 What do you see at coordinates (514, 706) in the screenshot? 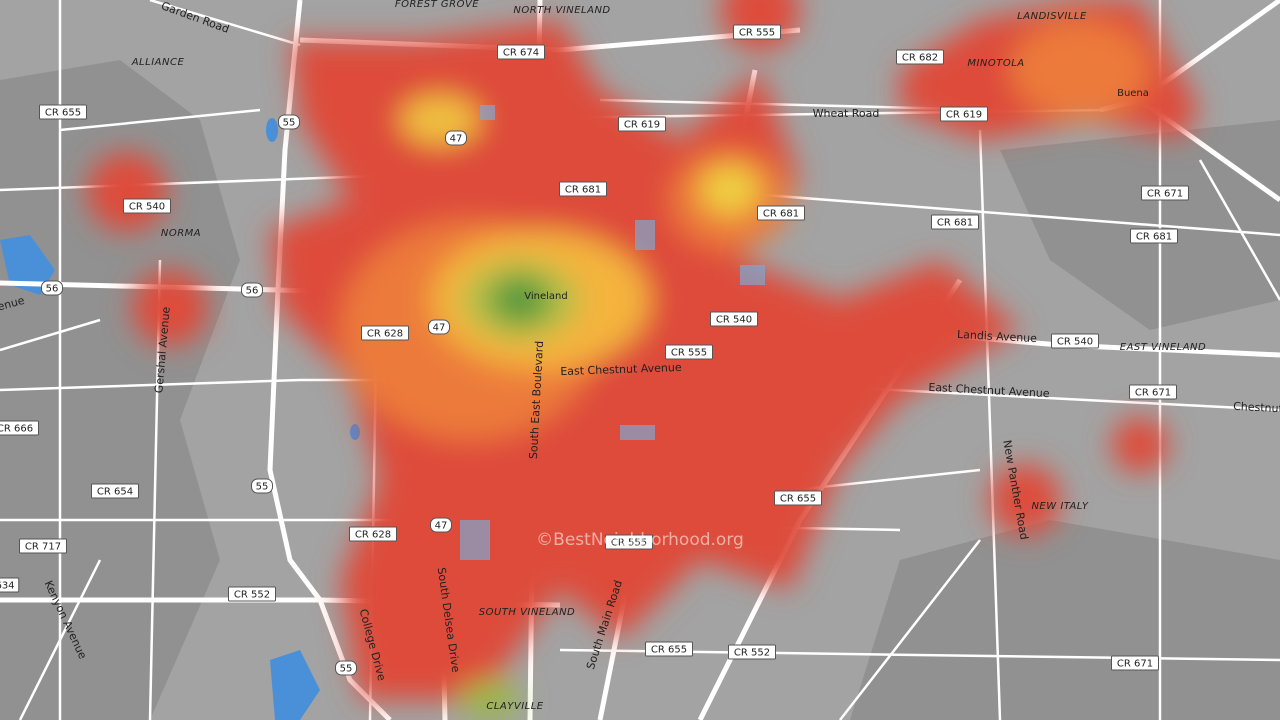
I see `place-label: CLAYVILLE` at bounding box center [514, 706].